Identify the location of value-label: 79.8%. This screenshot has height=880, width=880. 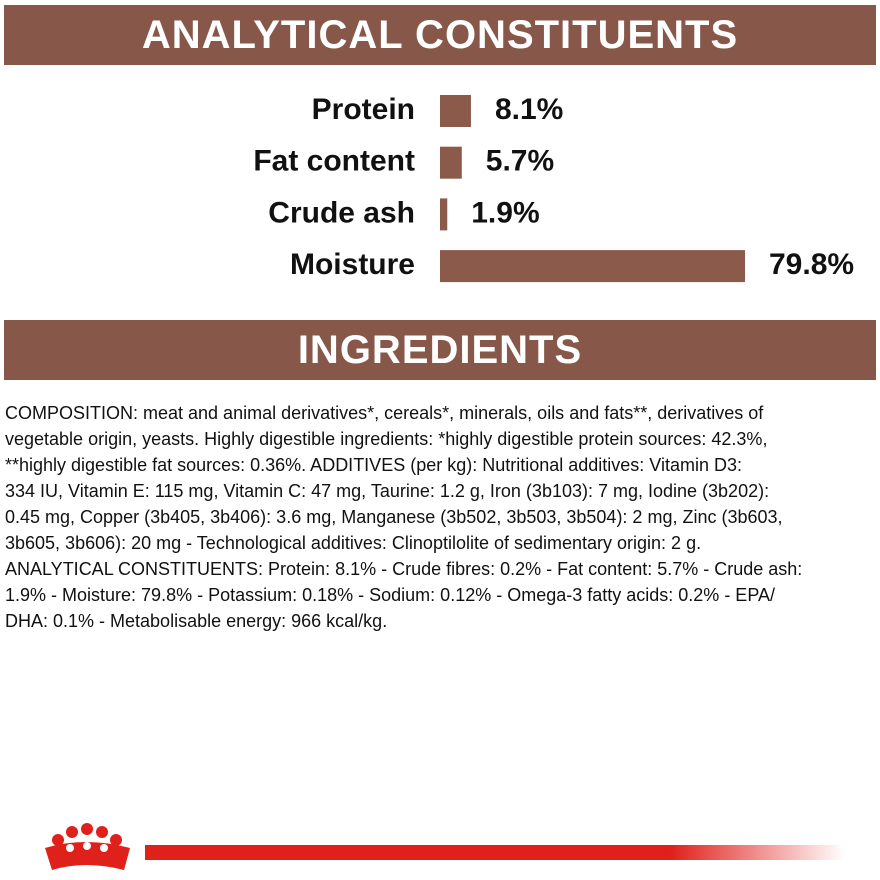
(811, 264).